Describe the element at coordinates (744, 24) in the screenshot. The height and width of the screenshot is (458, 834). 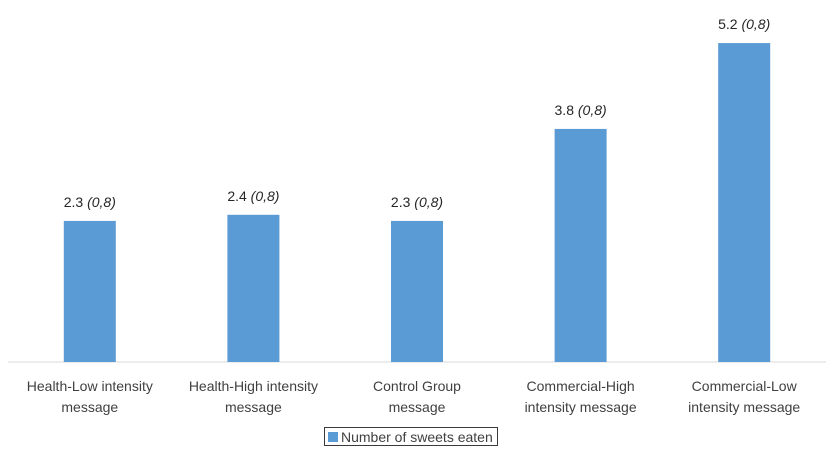
I see `data-label-4: 5.2 (0,8)` at that location.